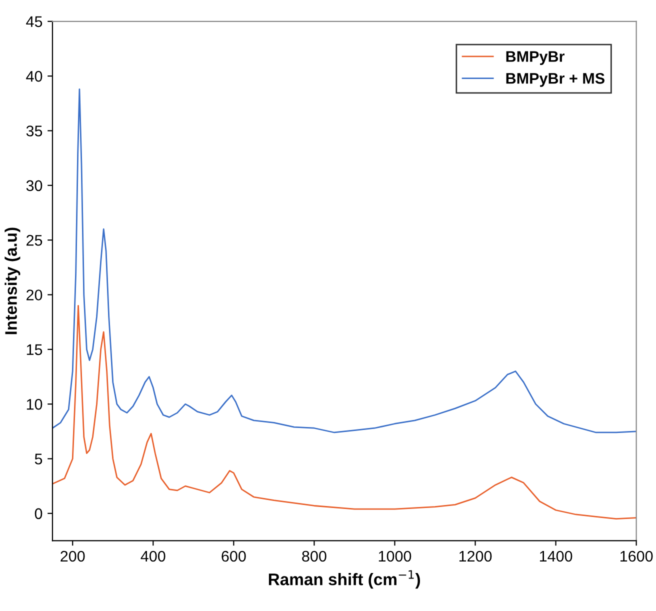 The image size is (656, 611). What do you see at coordinates (535, 58) in the screenshot?
I see `legend-label: BMPyBr` at bounding box center [535, 58].